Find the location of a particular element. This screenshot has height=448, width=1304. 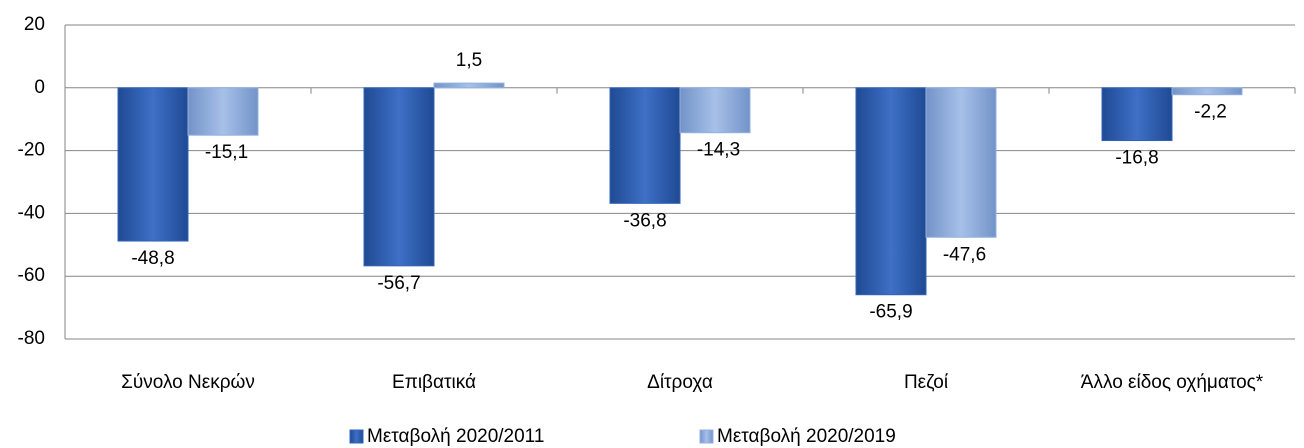

data-label: 1,5 is located at coordinates (469, 60).